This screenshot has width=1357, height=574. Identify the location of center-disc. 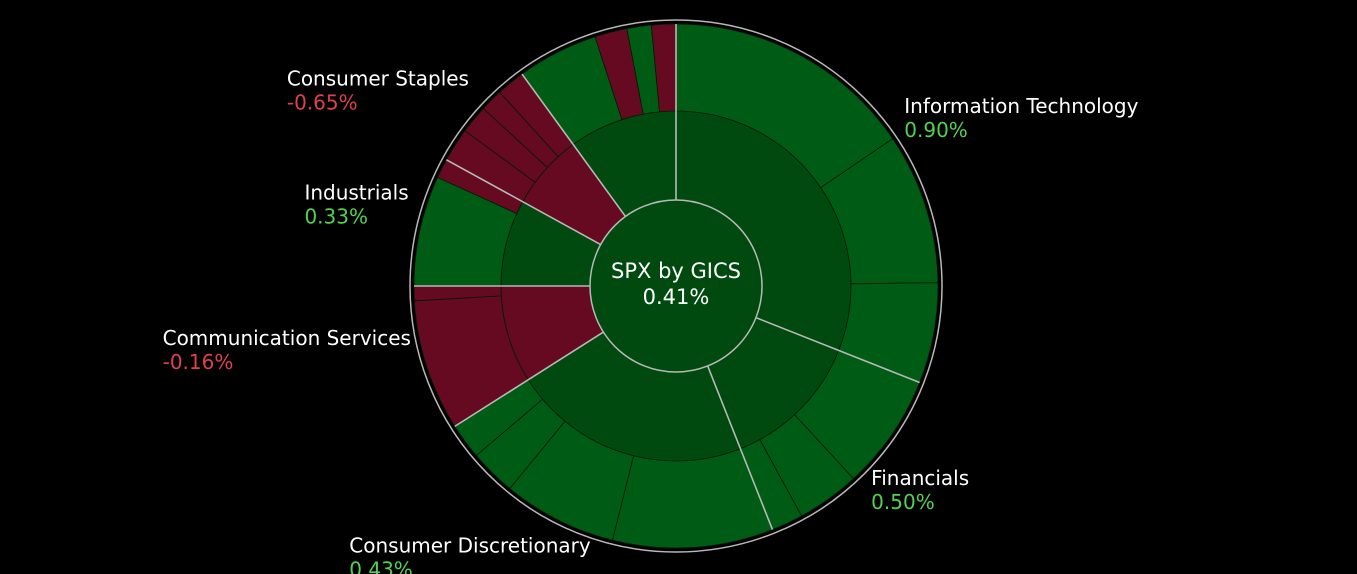
(676, 286).